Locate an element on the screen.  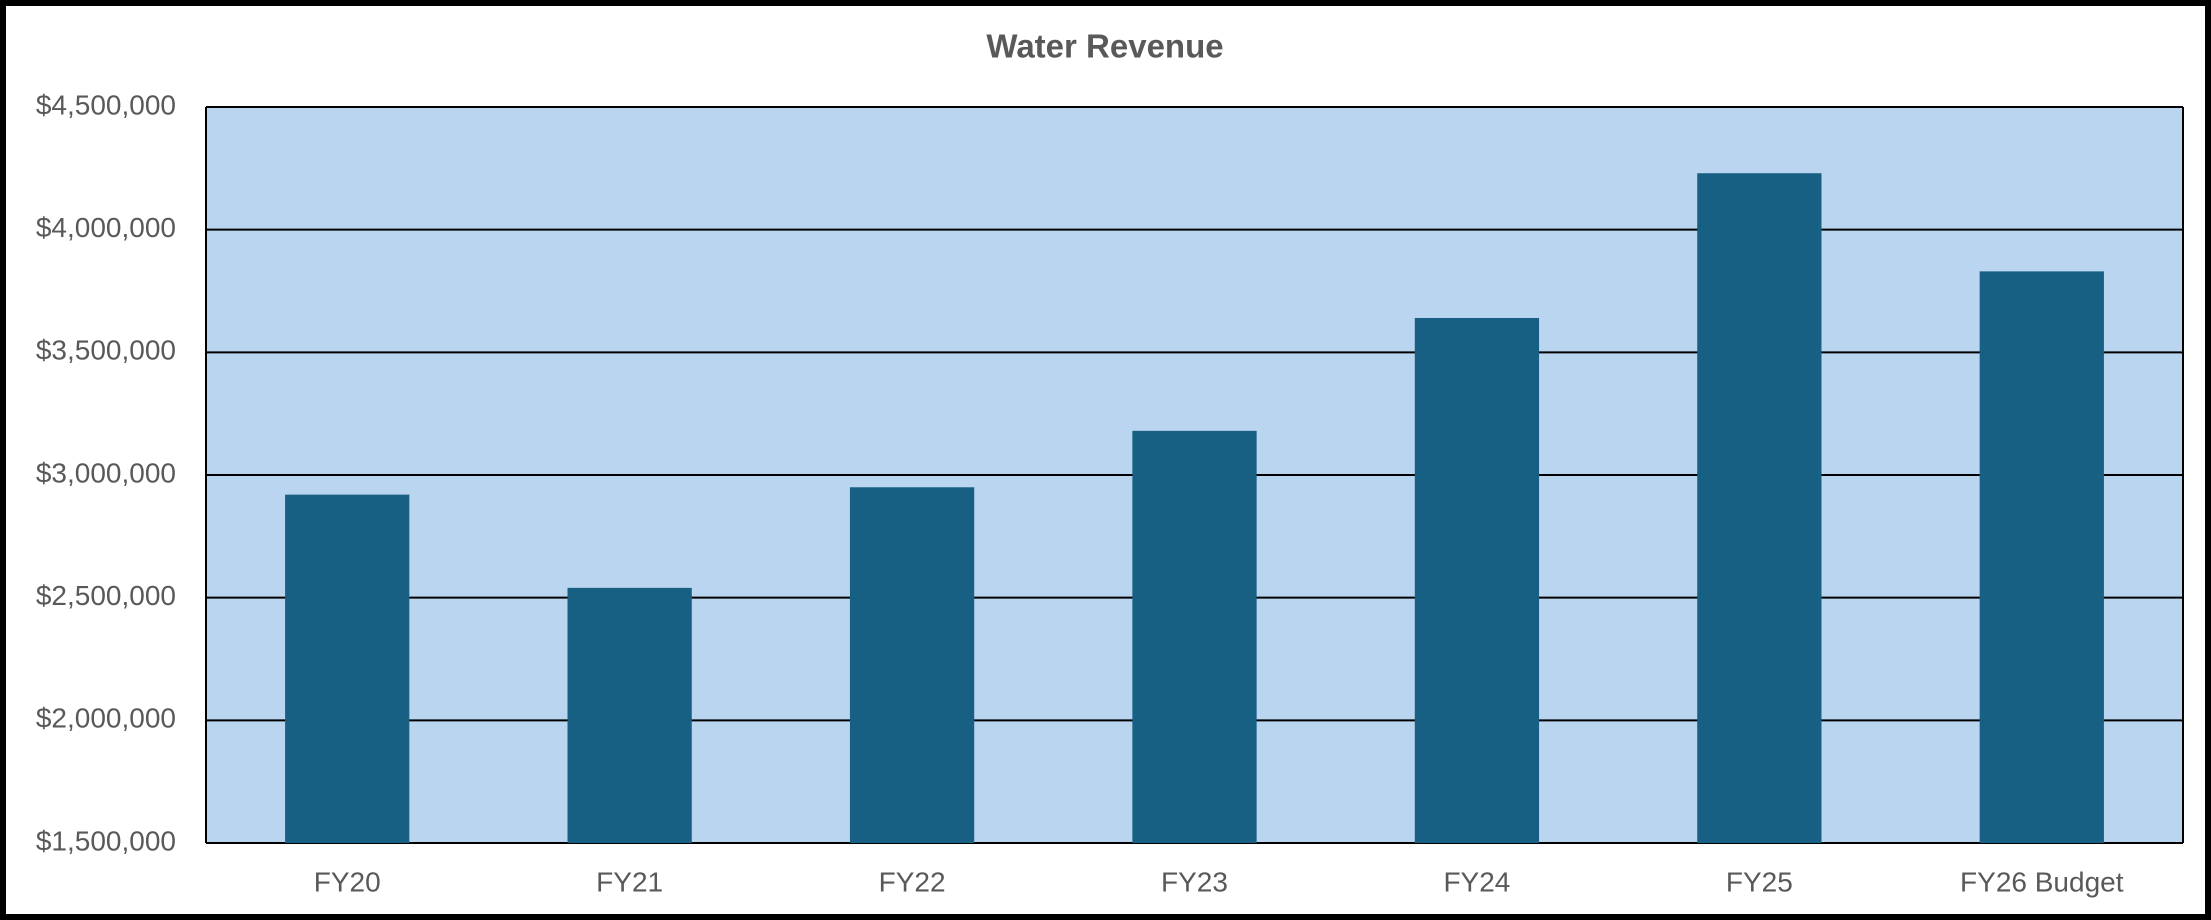
y-tick-label: $4,500,000 is located at coordinates (106, 104).